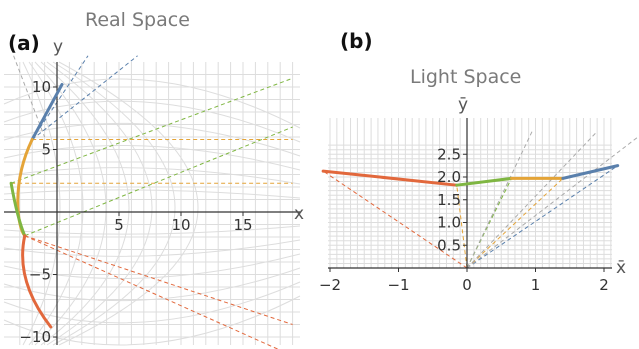 The height and width of the screenshot is (349, 639). I want to click on panel-a-series-red, so click(37, 281).